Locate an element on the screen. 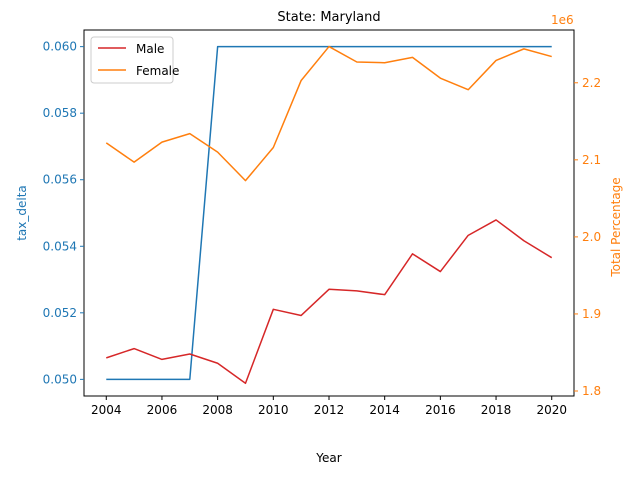 This screenshot has height=480, width=640. left-y-tick-label: 0.060 is located at coordinates (60, 47).